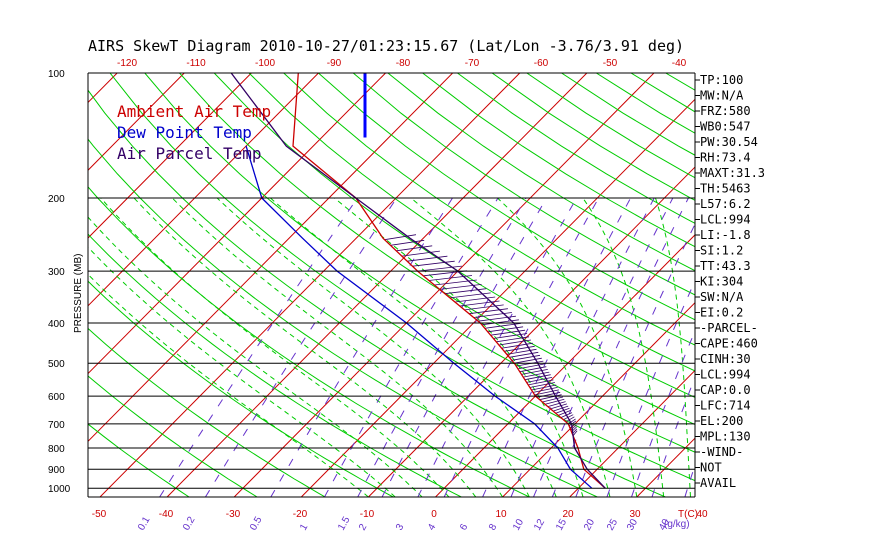 The image size is (870, 560). I want to click on mixing-ratio-label: 1, so click(304, 527).